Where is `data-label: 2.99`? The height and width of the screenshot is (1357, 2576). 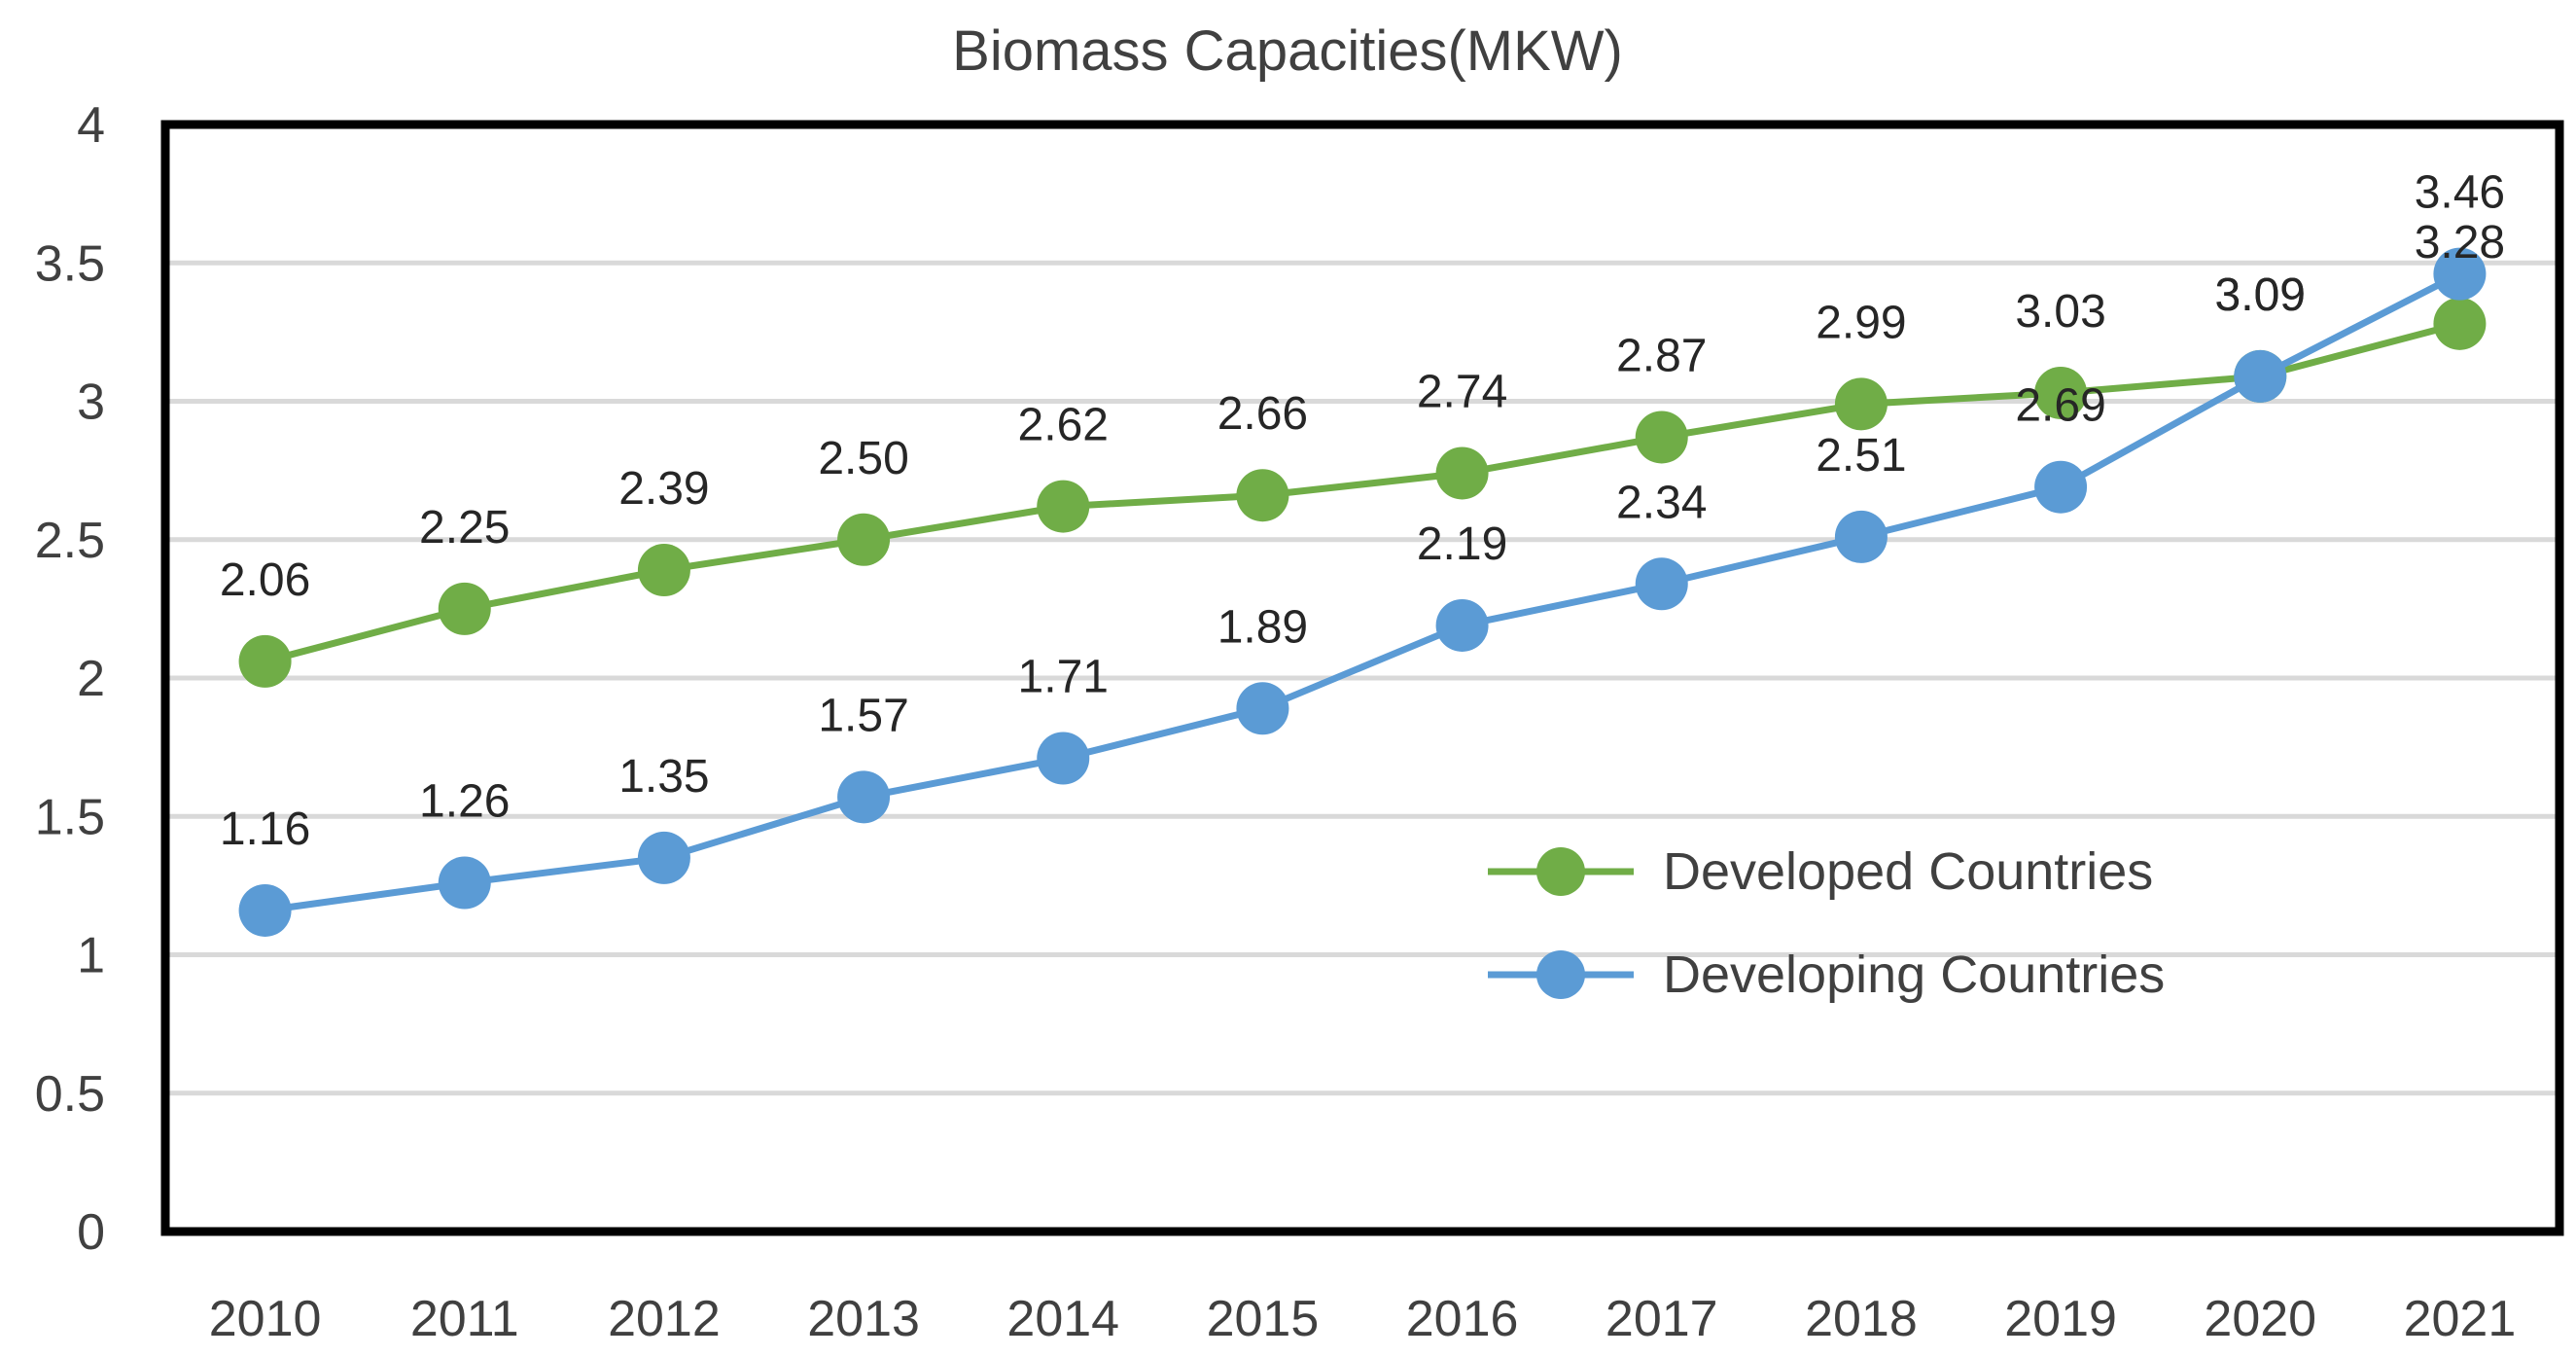 data-label: 2.99 is located at coordinates (1861, 322).